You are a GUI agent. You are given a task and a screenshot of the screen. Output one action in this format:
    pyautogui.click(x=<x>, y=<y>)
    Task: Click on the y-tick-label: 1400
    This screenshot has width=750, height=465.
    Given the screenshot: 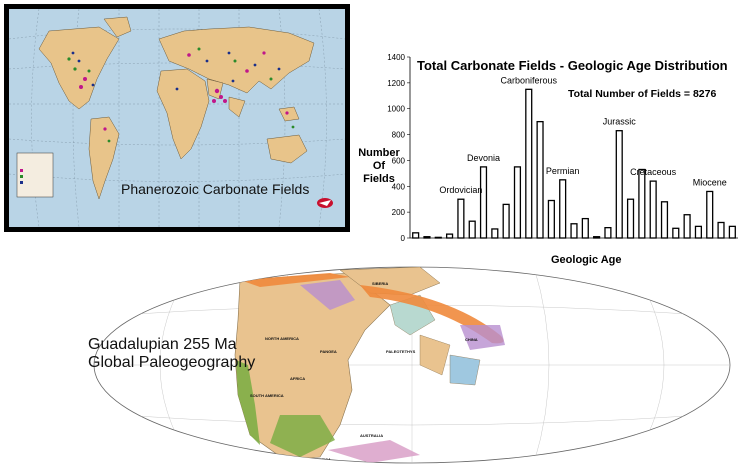 What is the action you would take?
    pyautogui.click(x=396, y=57)
    